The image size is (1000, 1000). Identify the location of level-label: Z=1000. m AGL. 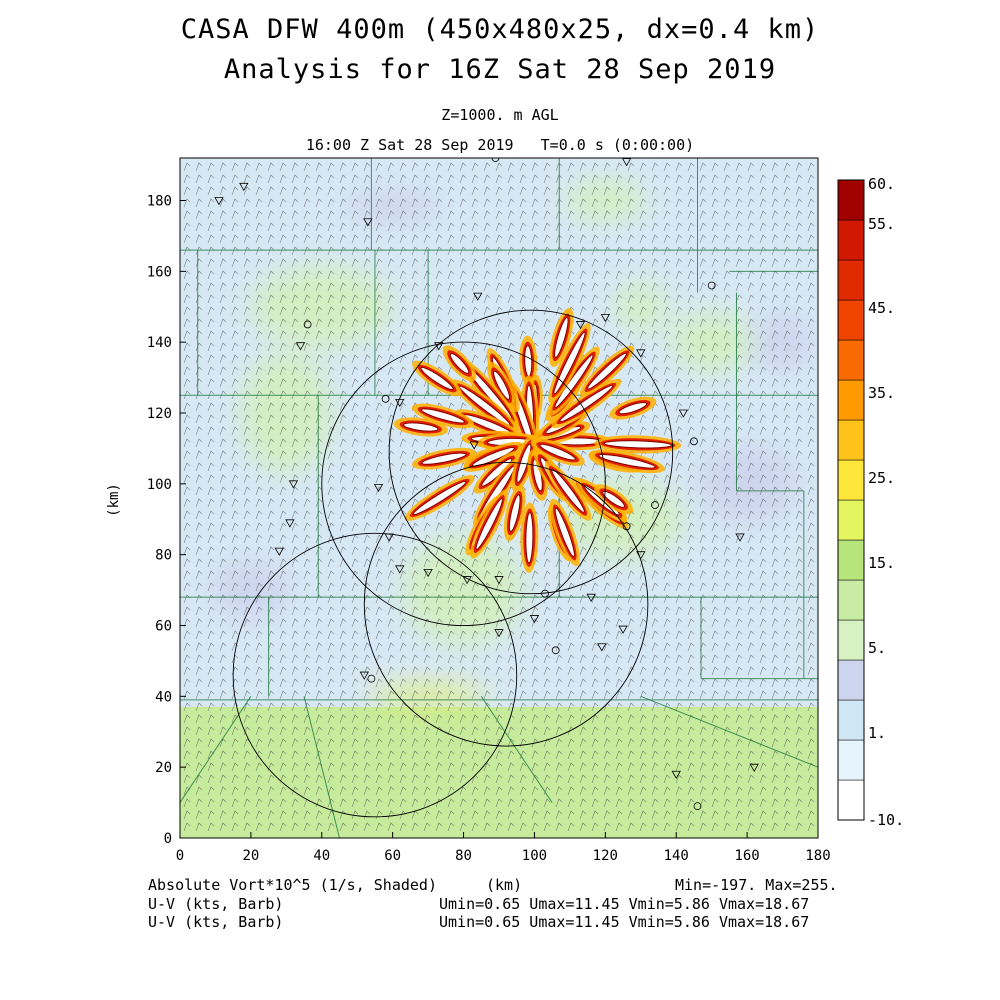
(500, 115).